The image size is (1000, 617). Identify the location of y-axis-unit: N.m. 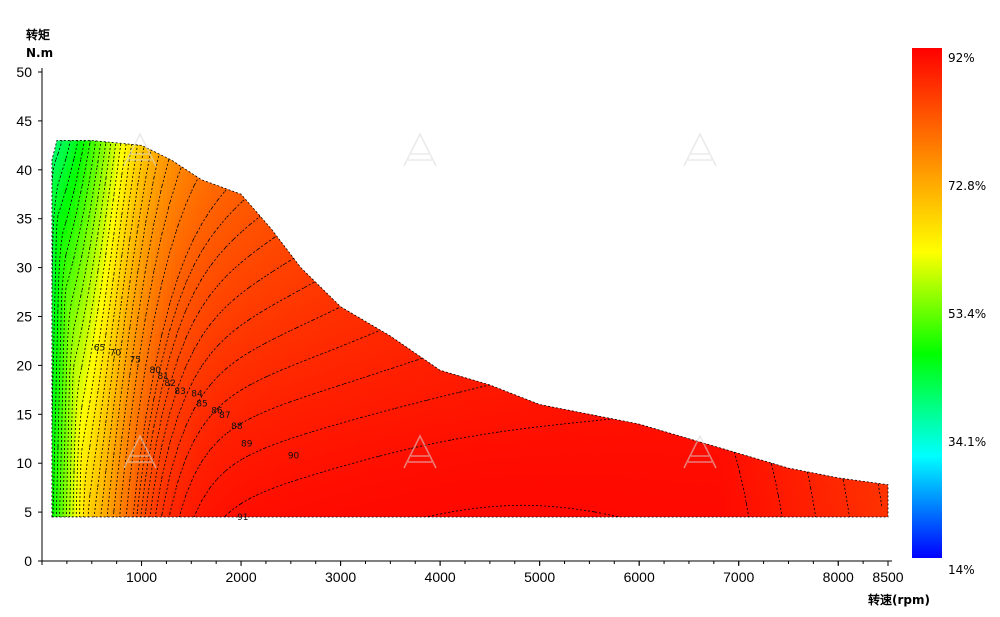
(39, 53).